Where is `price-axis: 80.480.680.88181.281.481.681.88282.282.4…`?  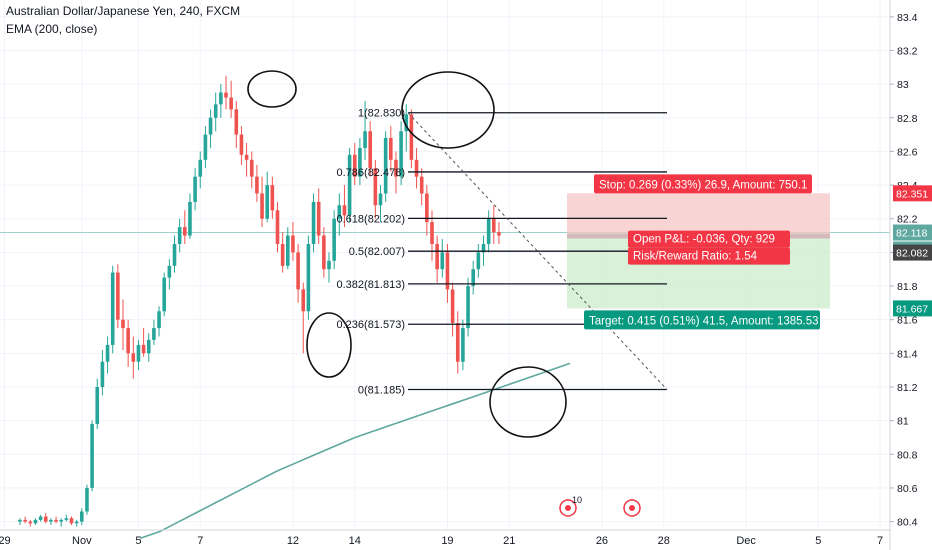
price-axis: 80.480.680.88181.281.481.681.88282.282.4… is located at coordinates (910, 275).